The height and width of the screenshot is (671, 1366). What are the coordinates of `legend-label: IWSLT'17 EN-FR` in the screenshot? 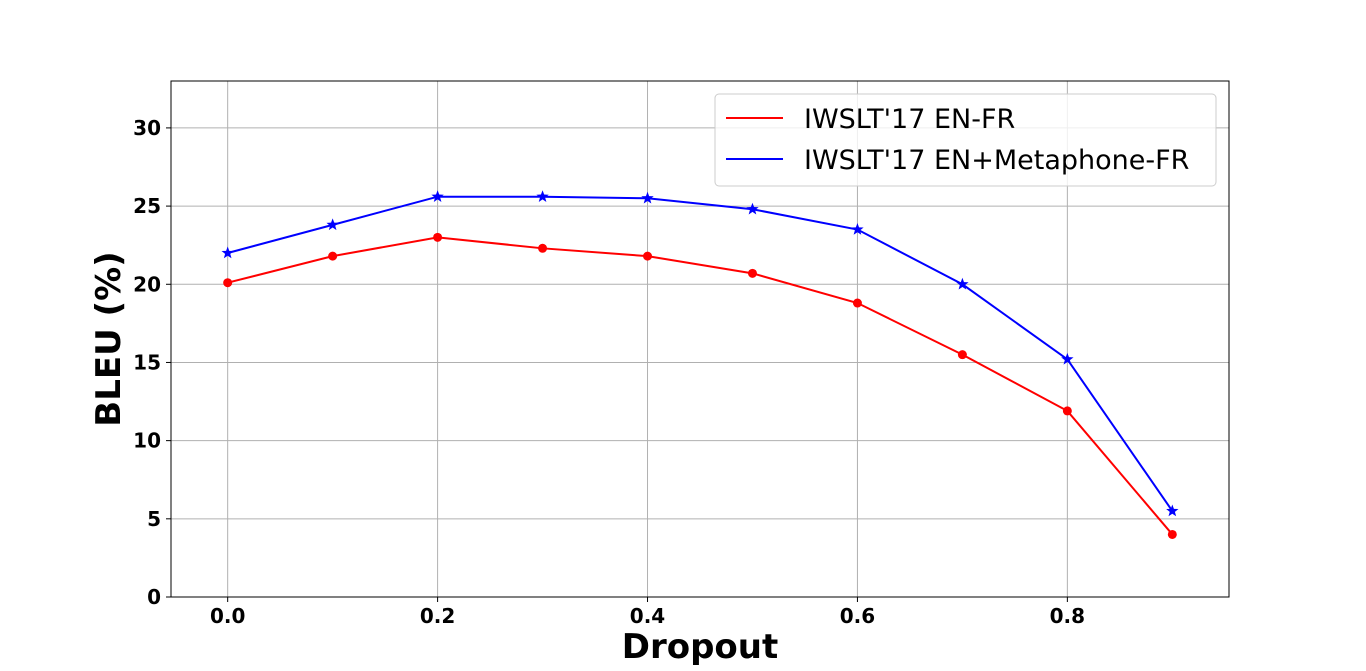 It's located at (909, 119).